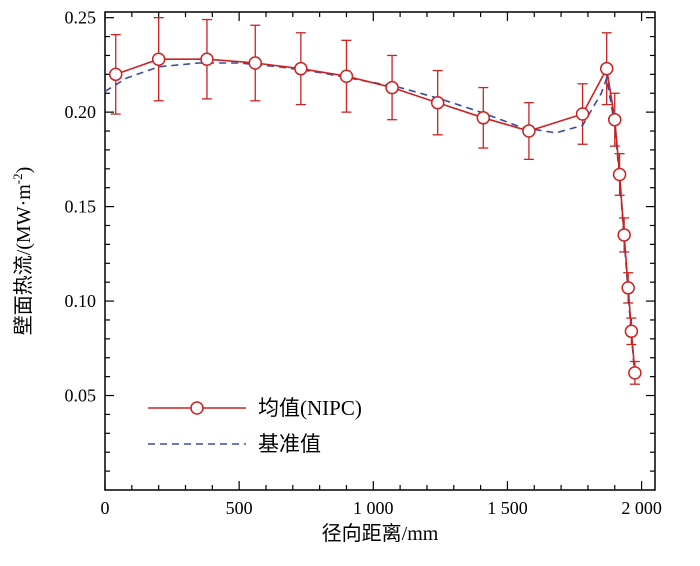 Image resolution: width=700 pixels, height=566 pixels. I want to click on y-tick-label: 0.25, so click(81, 18).